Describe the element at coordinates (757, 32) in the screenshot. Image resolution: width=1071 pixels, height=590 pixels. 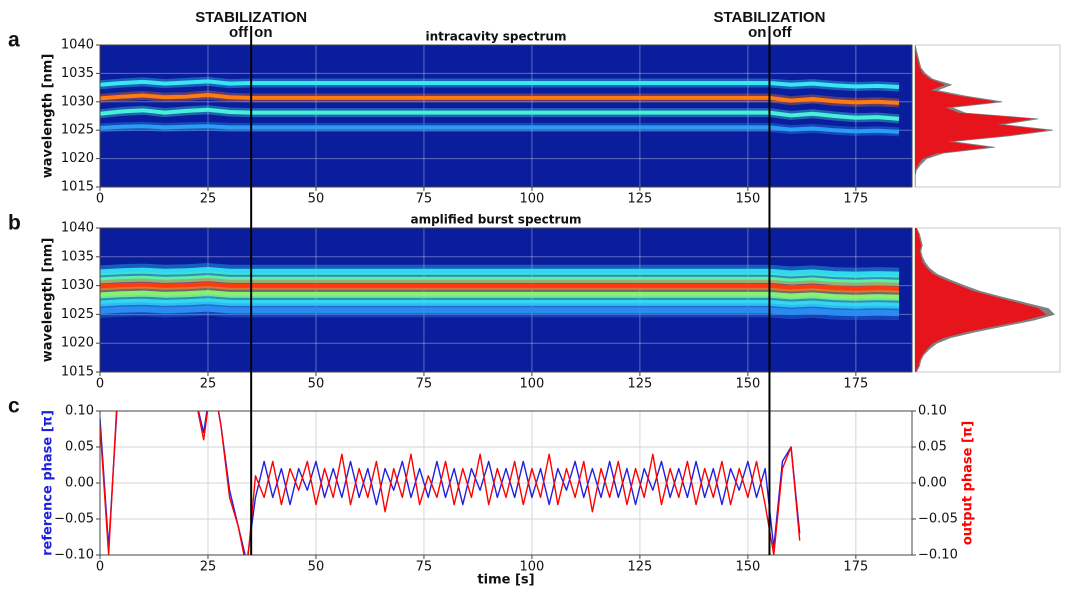
I see `state-before: on` at that location.